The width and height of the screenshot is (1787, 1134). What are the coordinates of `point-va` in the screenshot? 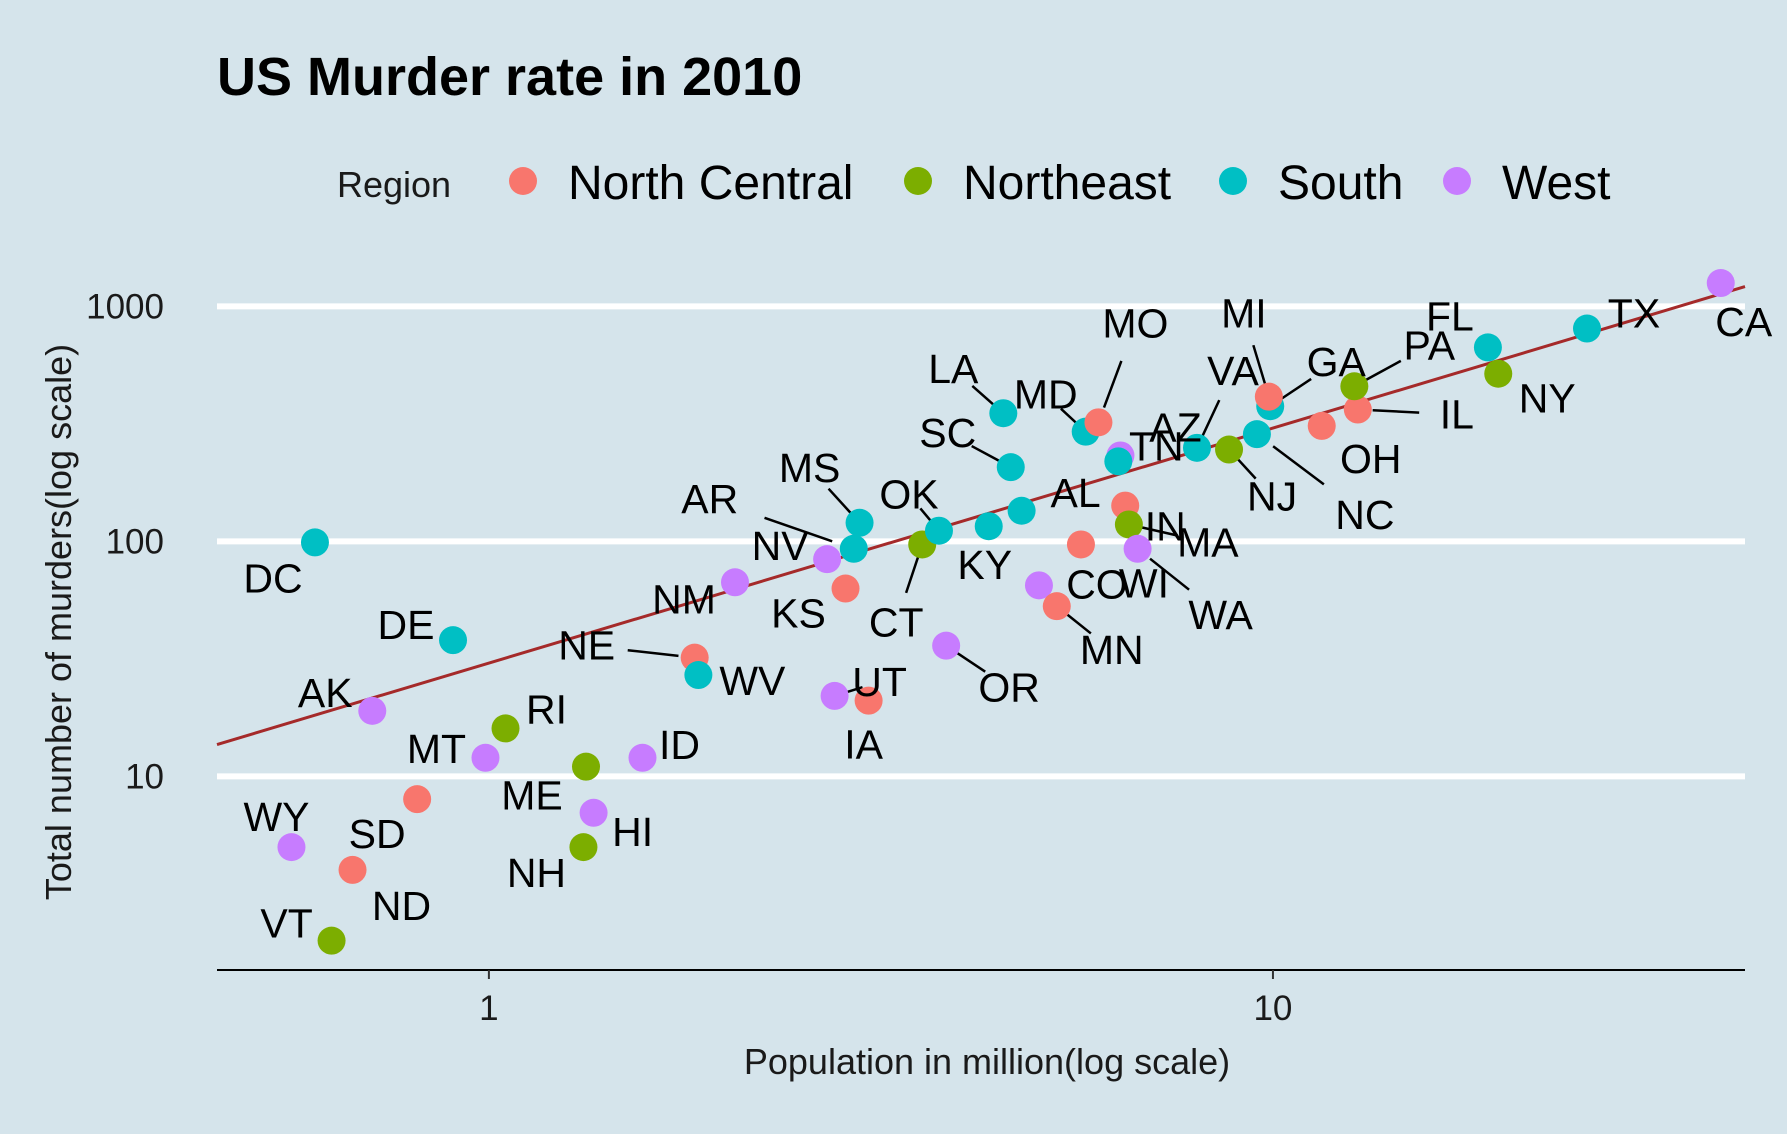 It's located at (1196, 447).